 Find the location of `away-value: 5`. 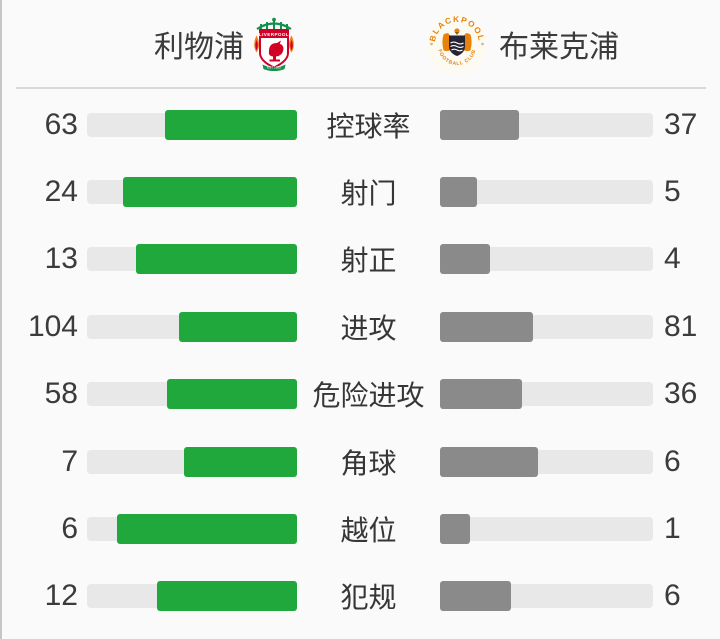

away-value: 5 is located at coordinates (672, 192).